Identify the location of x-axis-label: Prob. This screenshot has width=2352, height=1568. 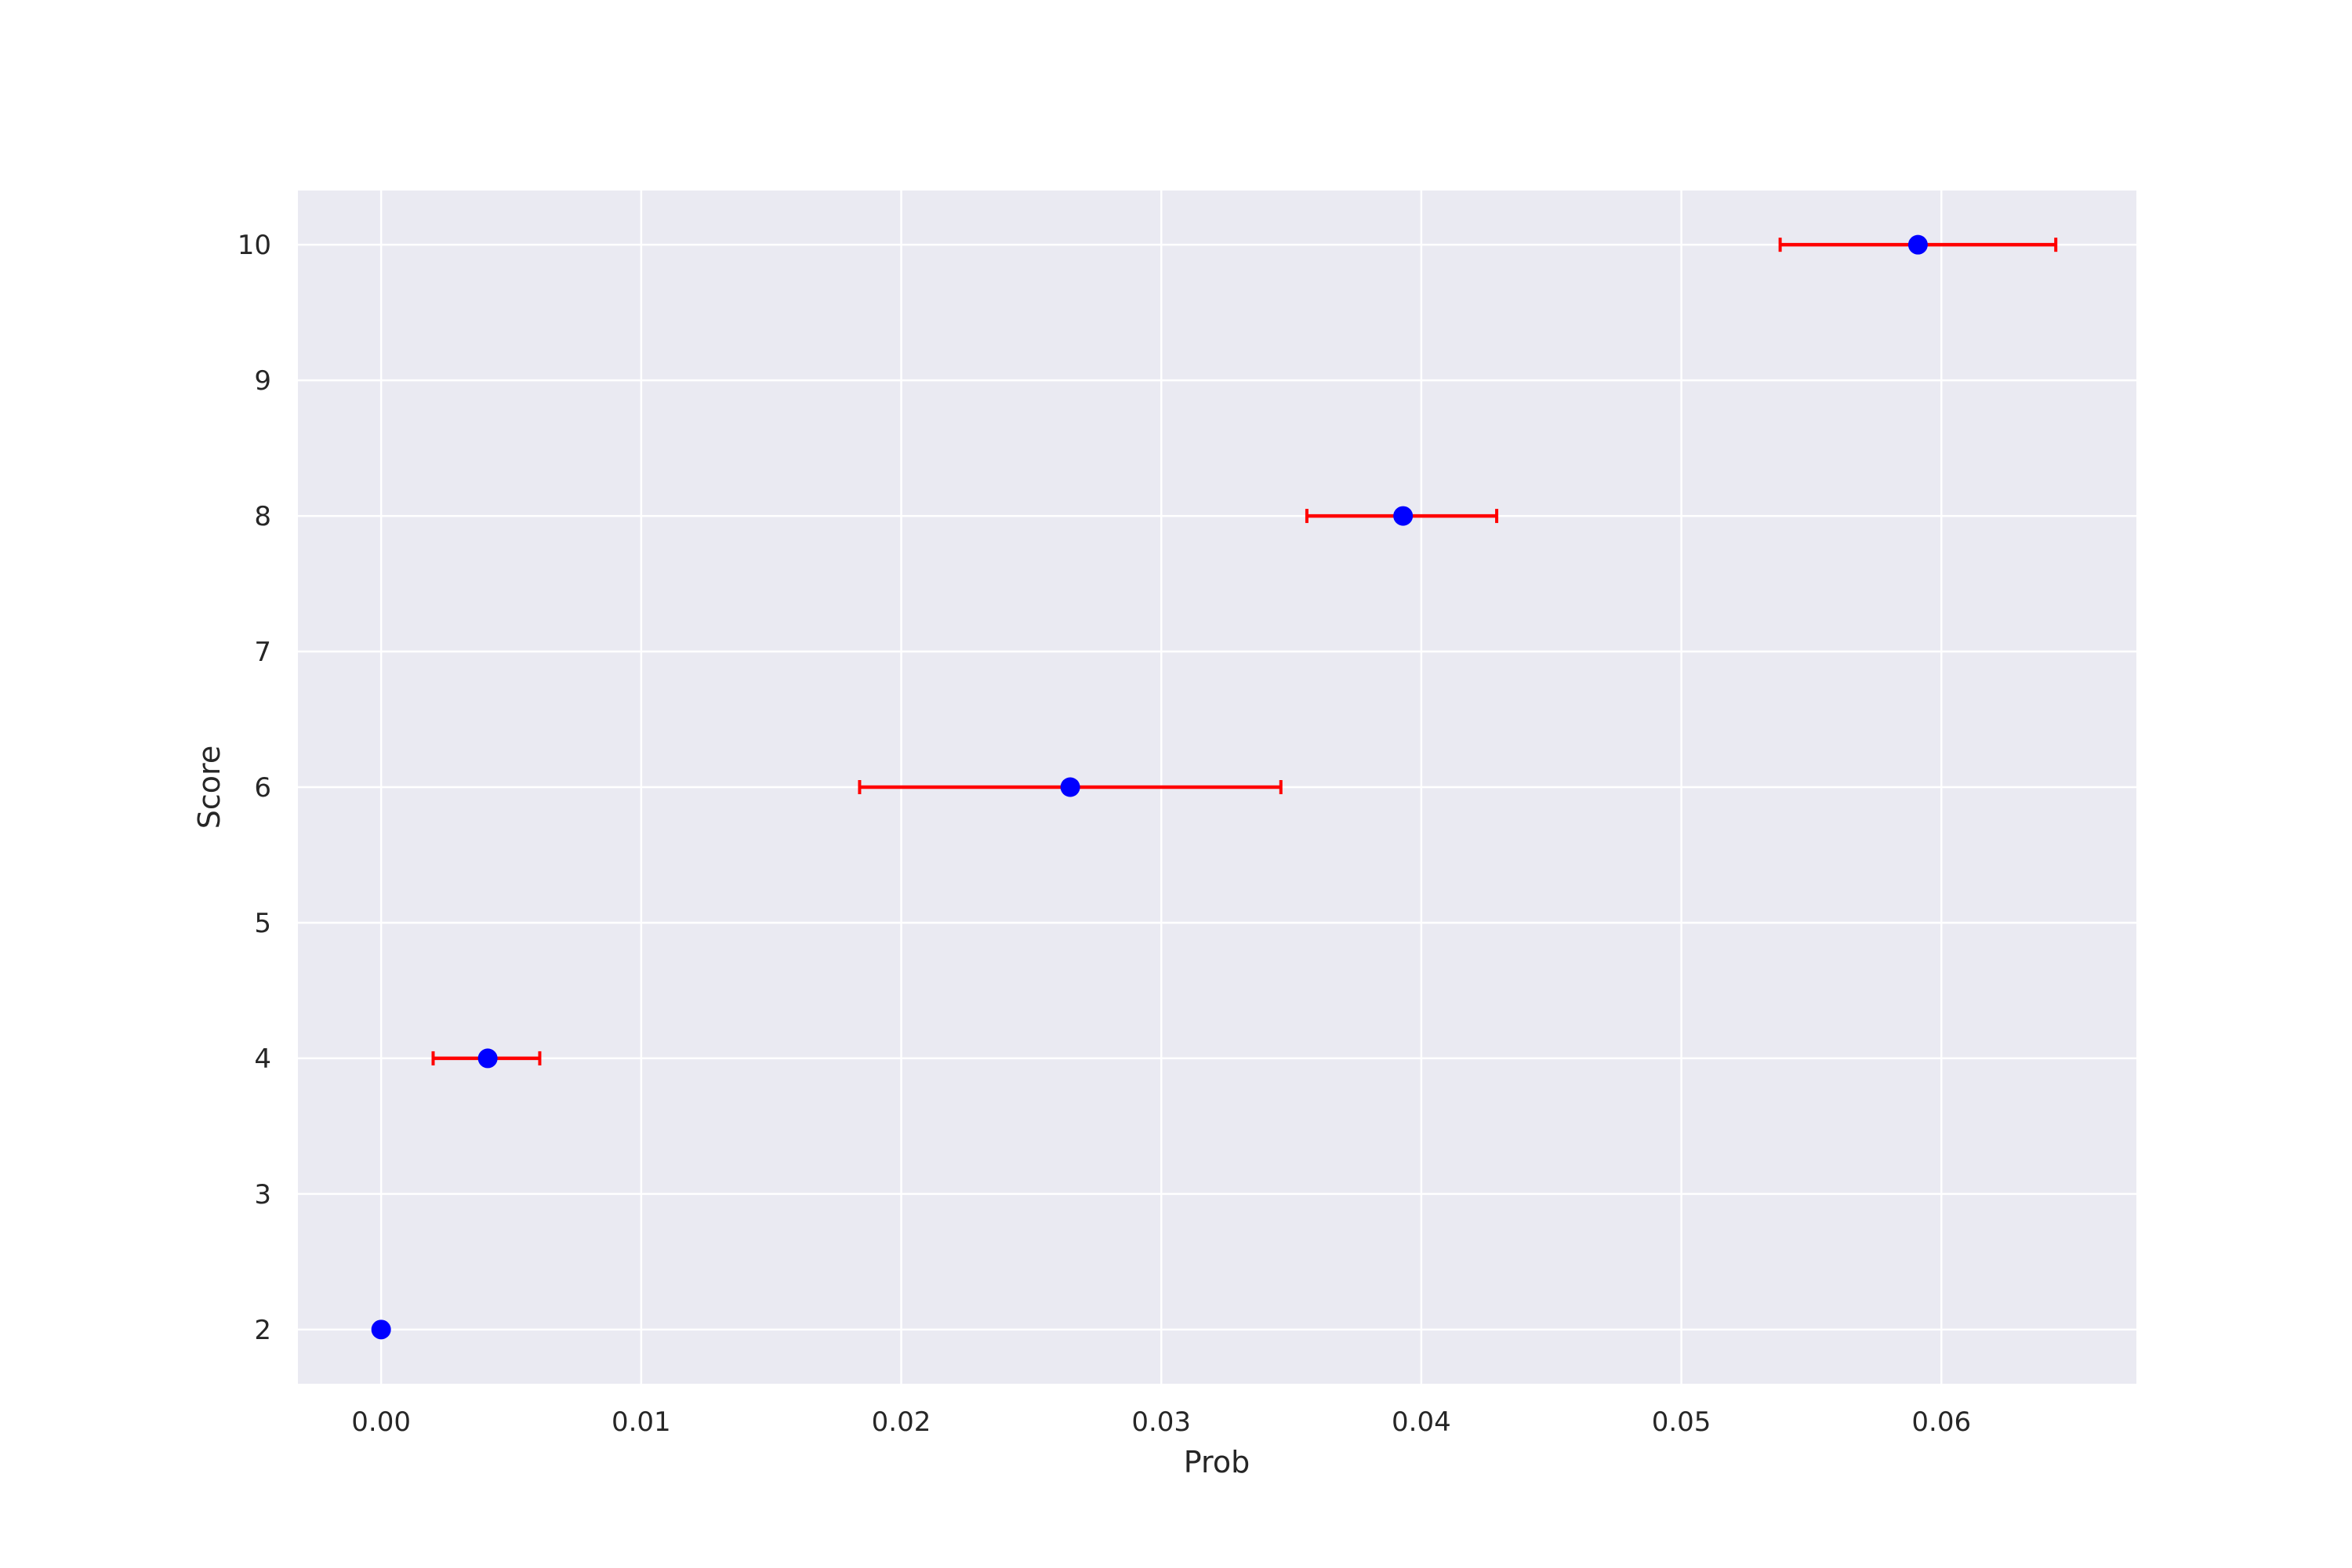
(1217, 1462).